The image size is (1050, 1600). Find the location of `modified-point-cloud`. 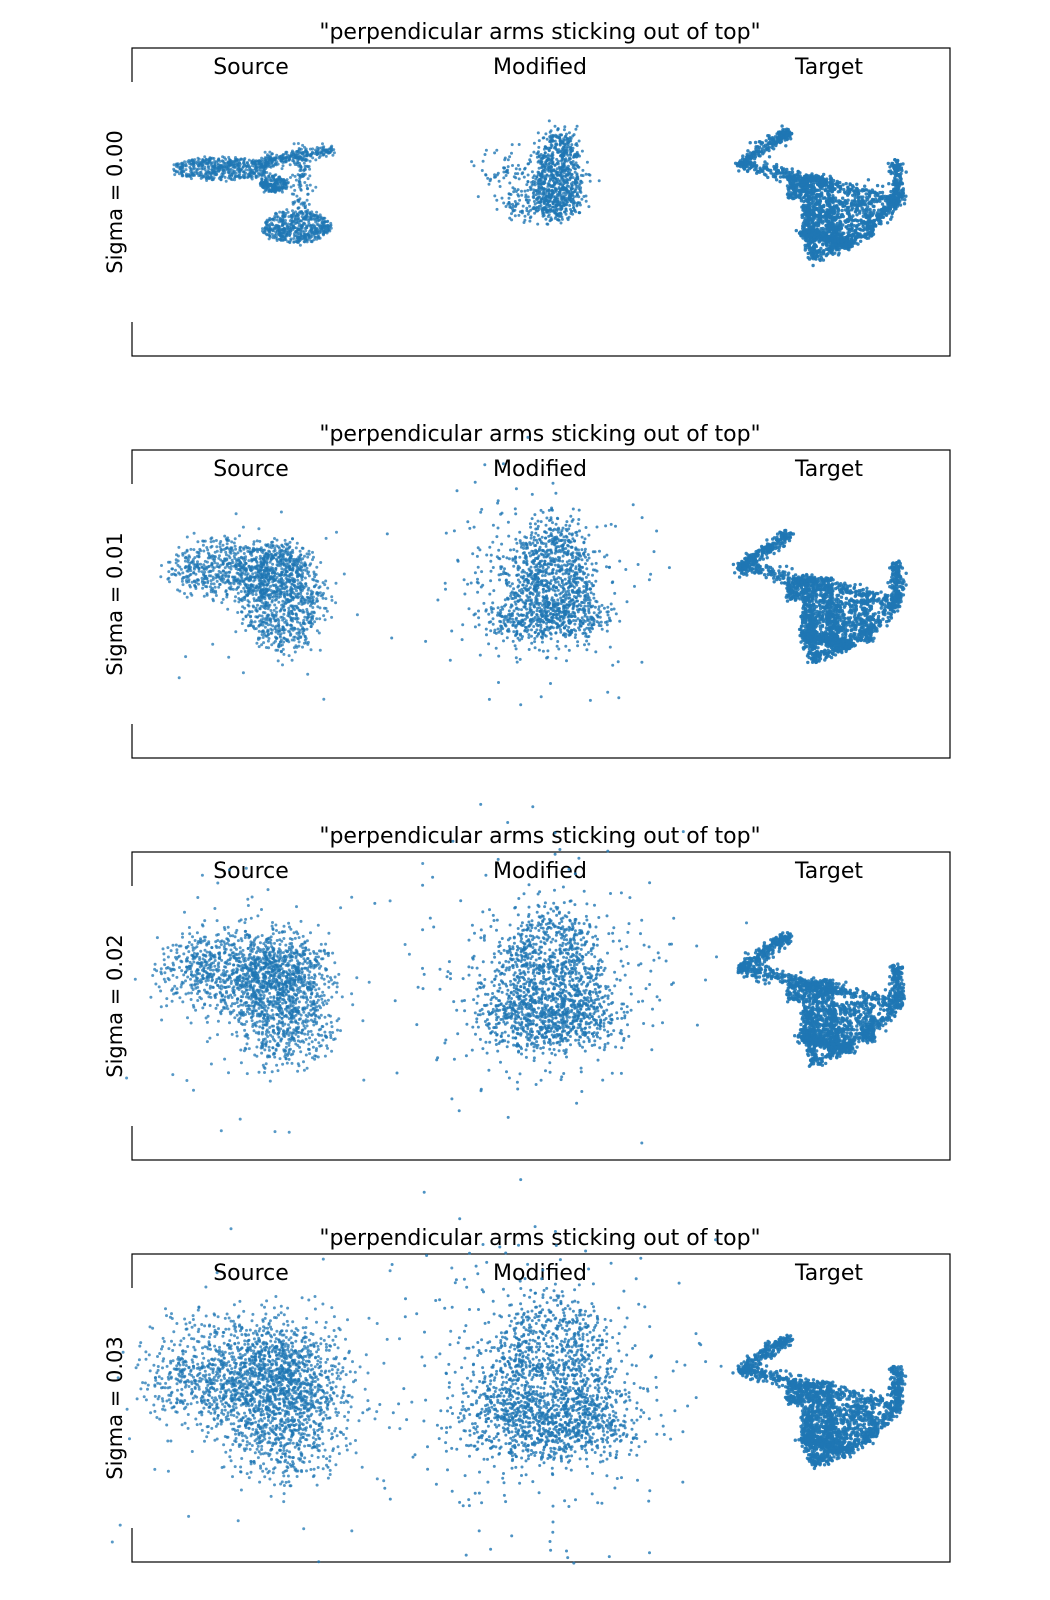

modified-point-cloud is located at coordinates (535, 172).